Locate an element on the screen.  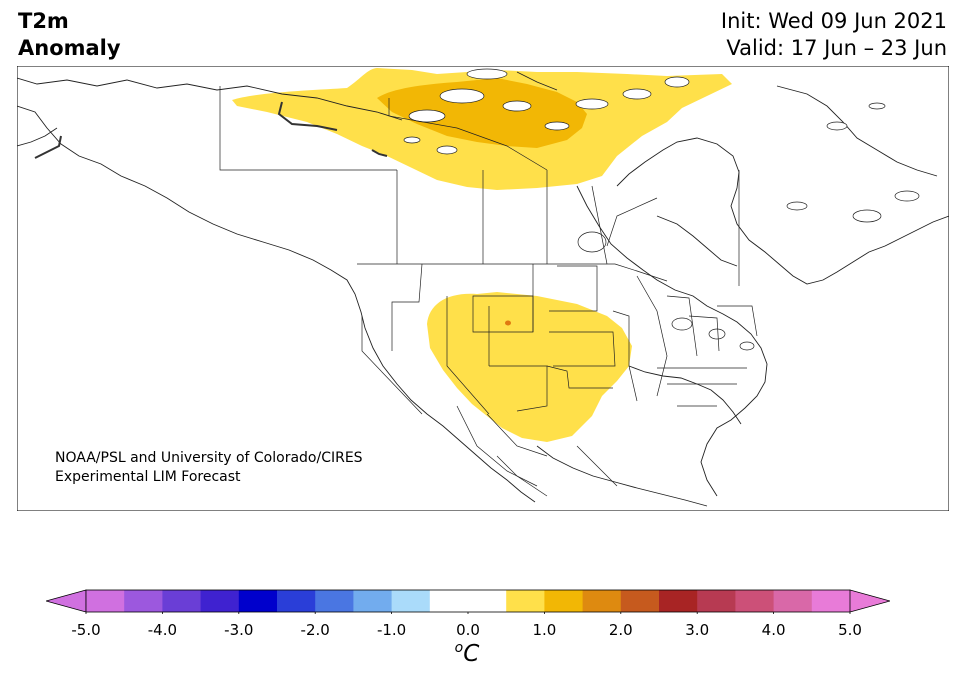
colorbar-tick-label: -1.0 is located at coordinates (391, 630).